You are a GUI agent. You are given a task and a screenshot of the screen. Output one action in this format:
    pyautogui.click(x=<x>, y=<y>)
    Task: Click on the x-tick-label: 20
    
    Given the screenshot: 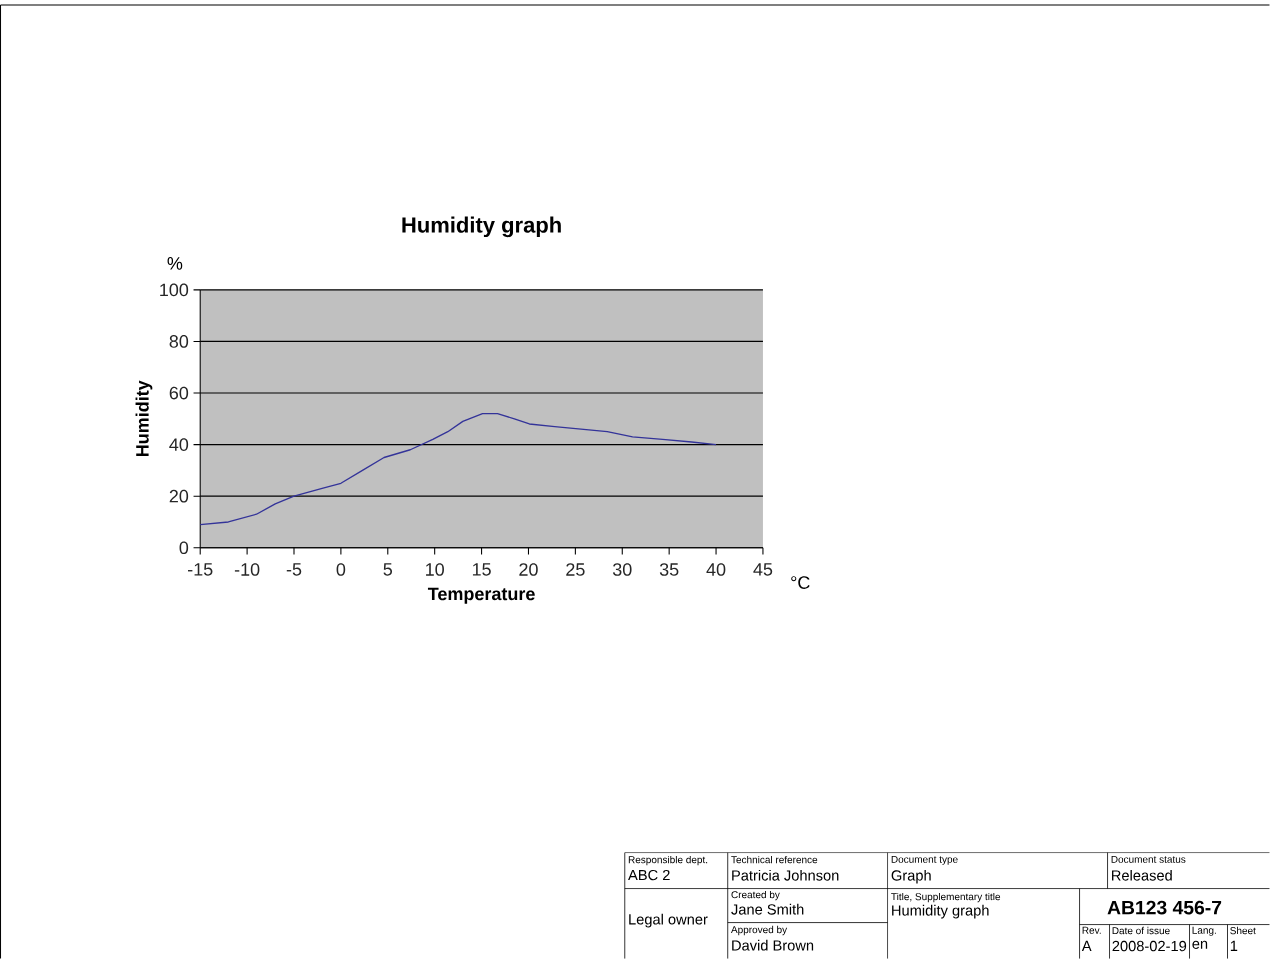 What is the action you would take?
    pyautogui.click(x=528, y=569)
    